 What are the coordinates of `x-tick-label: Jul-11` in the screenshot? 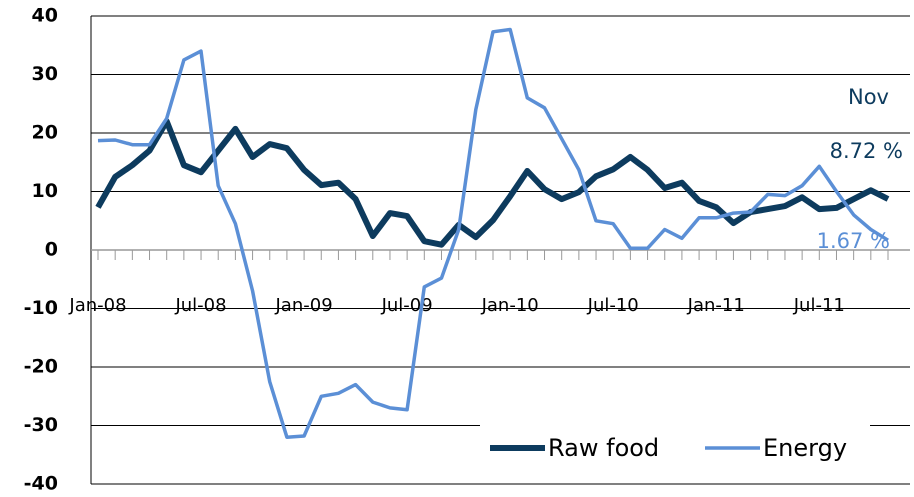 It's located at (819, 305).